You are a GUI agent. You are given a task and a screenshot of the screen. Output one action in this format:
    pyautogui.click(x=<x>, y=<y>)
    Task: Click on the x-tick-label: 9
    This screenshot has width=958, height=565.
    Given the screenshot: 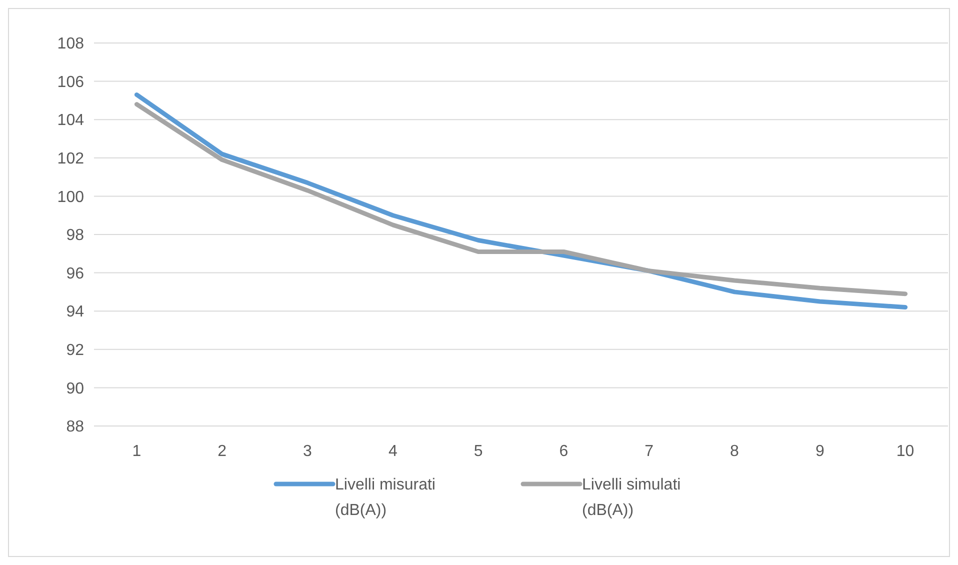 What is the action you would take?
    pyautogui.click(x=819, y=451)
    